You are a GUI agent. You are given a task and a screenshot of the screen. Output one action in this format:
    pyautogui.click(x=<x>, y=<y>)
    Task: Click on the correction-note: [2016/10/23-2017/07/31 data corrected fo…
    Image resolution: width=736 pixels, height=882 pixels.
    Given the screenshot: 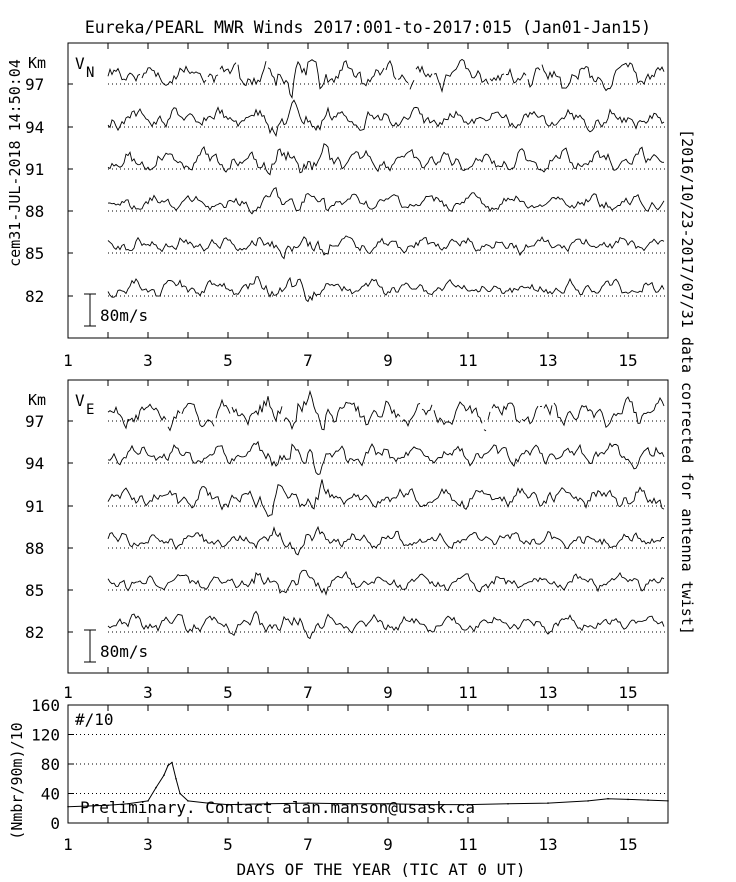 What is the action you would take?
    pyautogui.click(x=687, y=382)
    